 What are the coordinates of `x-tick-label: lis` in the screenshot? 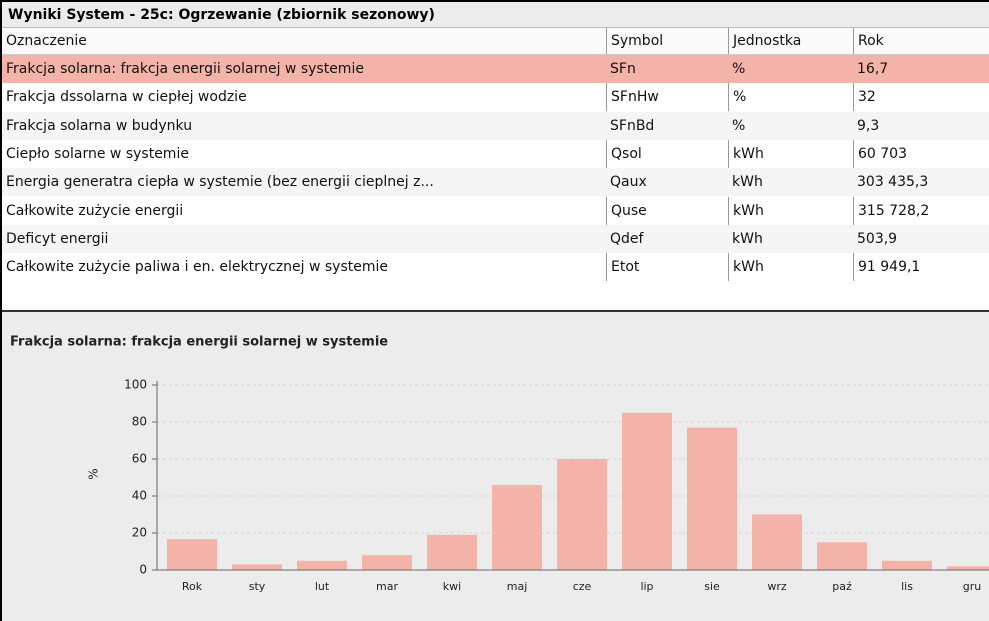 It's located at (907, 586).